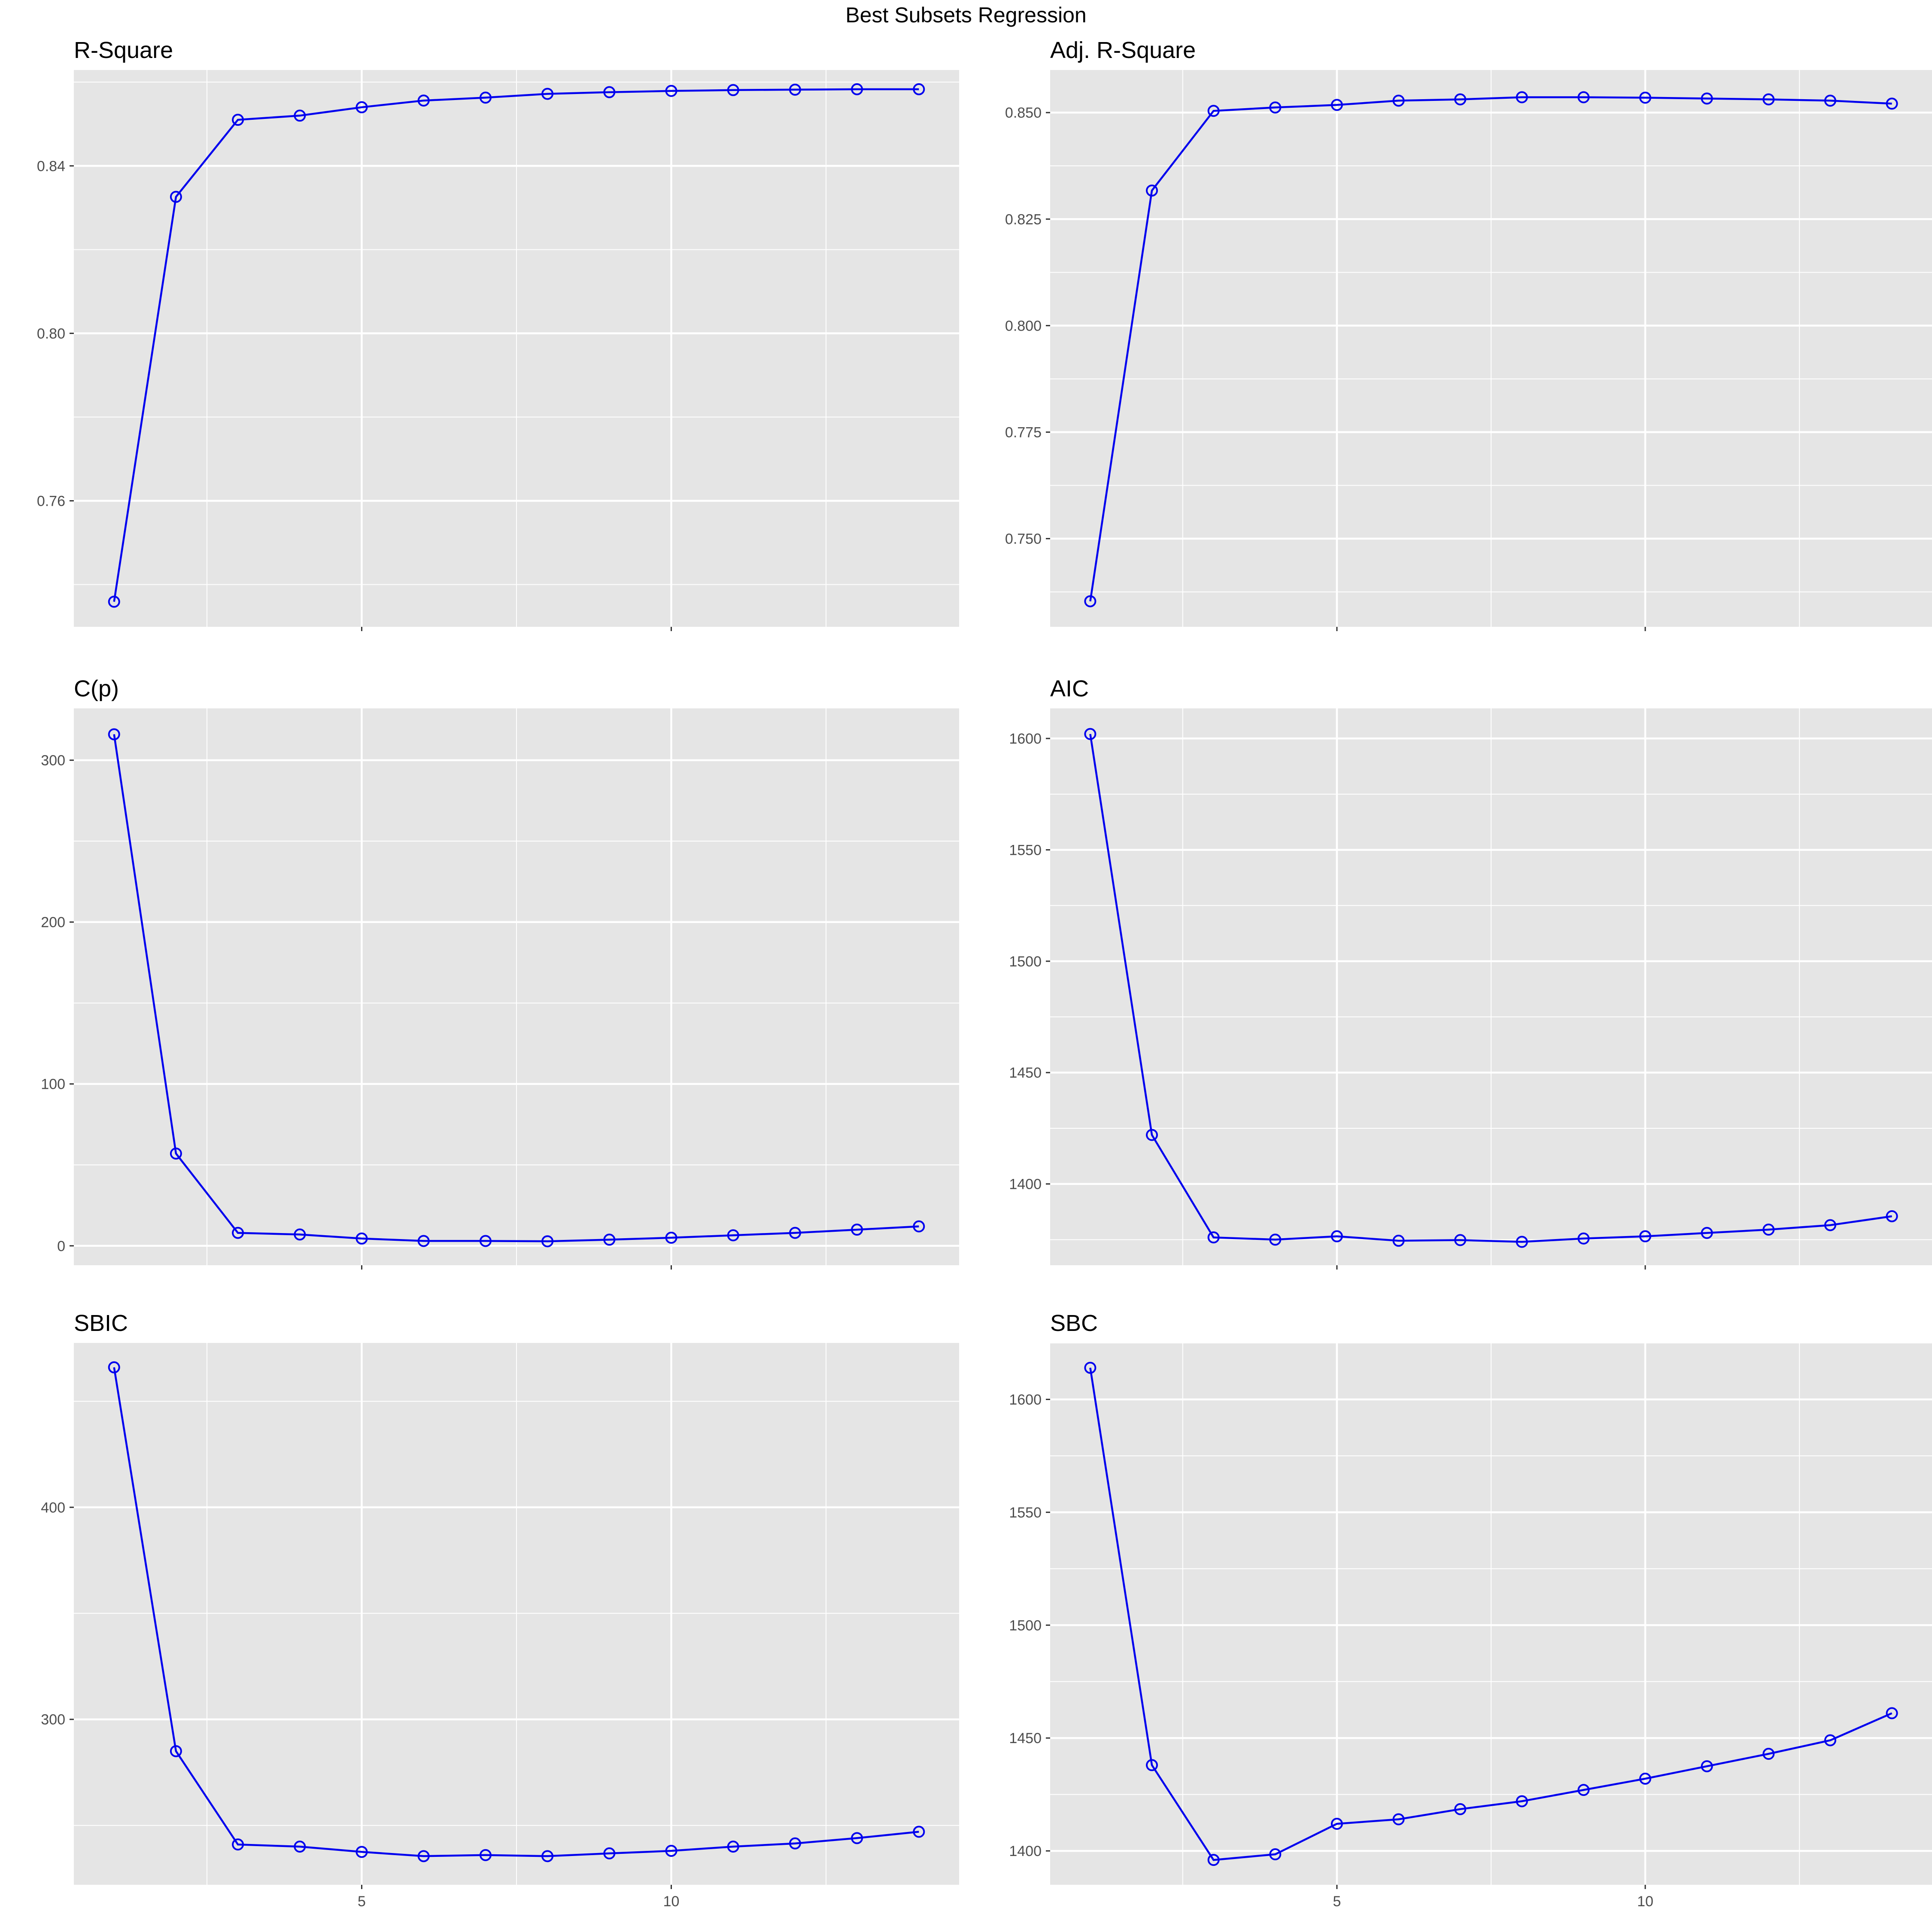 This screenshot has width=1932, height=1932. I want to click on y-tick-label: 1550, so click(1025, 1513).